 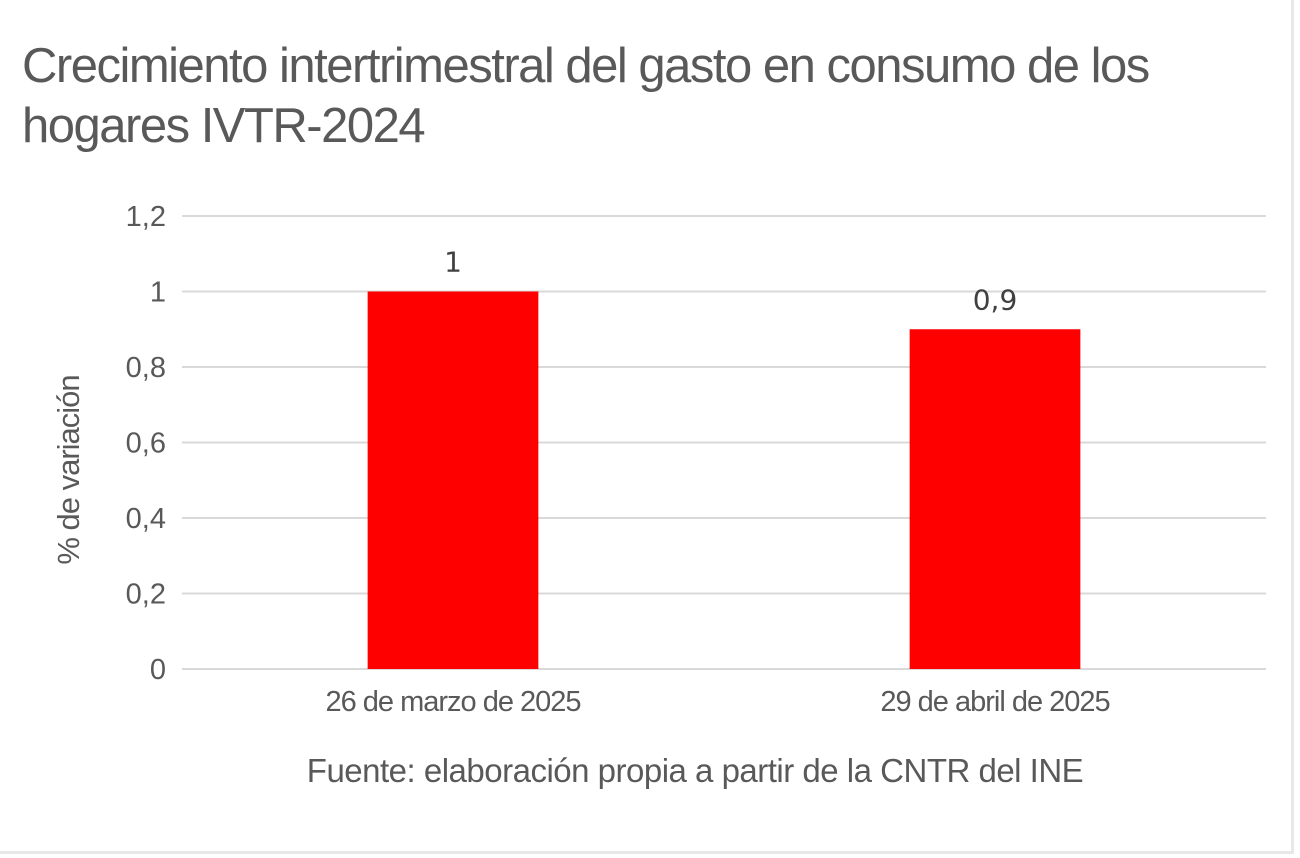 What do you see at coordinates (994, 702) in the screenshot?
I see `x-tick-label: 29 de abril de 2025` at bounding box center [994, 702].